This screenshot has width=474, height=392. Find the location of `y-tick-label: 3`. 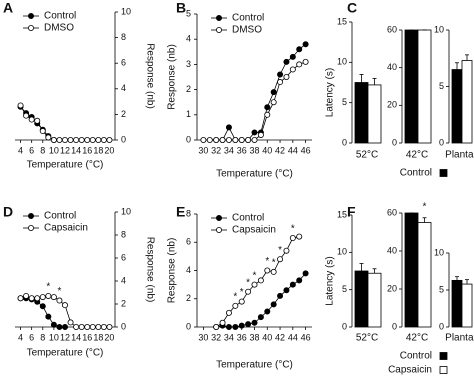

y-tick-label: 3 is located at coordinates (188, 64).